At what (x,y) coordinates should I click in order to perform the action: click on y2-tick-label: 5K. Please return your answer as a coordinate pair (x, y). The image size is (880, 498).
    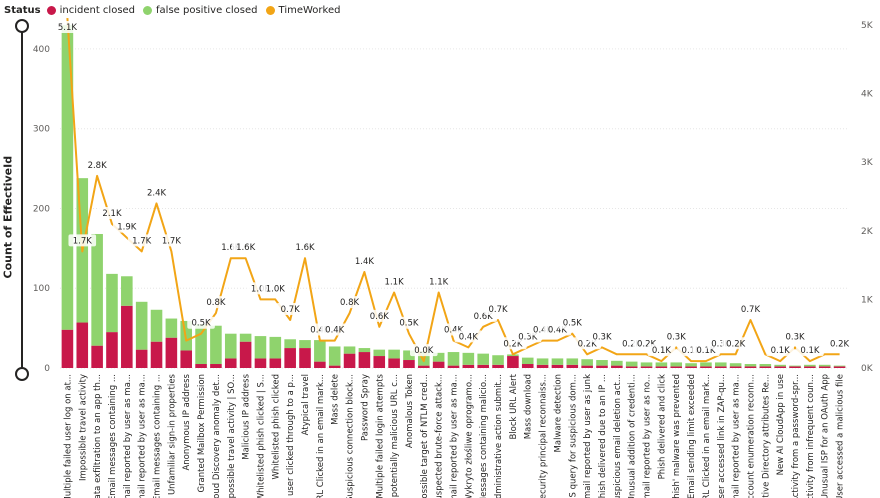
    Looking at the image, I should click on (867, 26).